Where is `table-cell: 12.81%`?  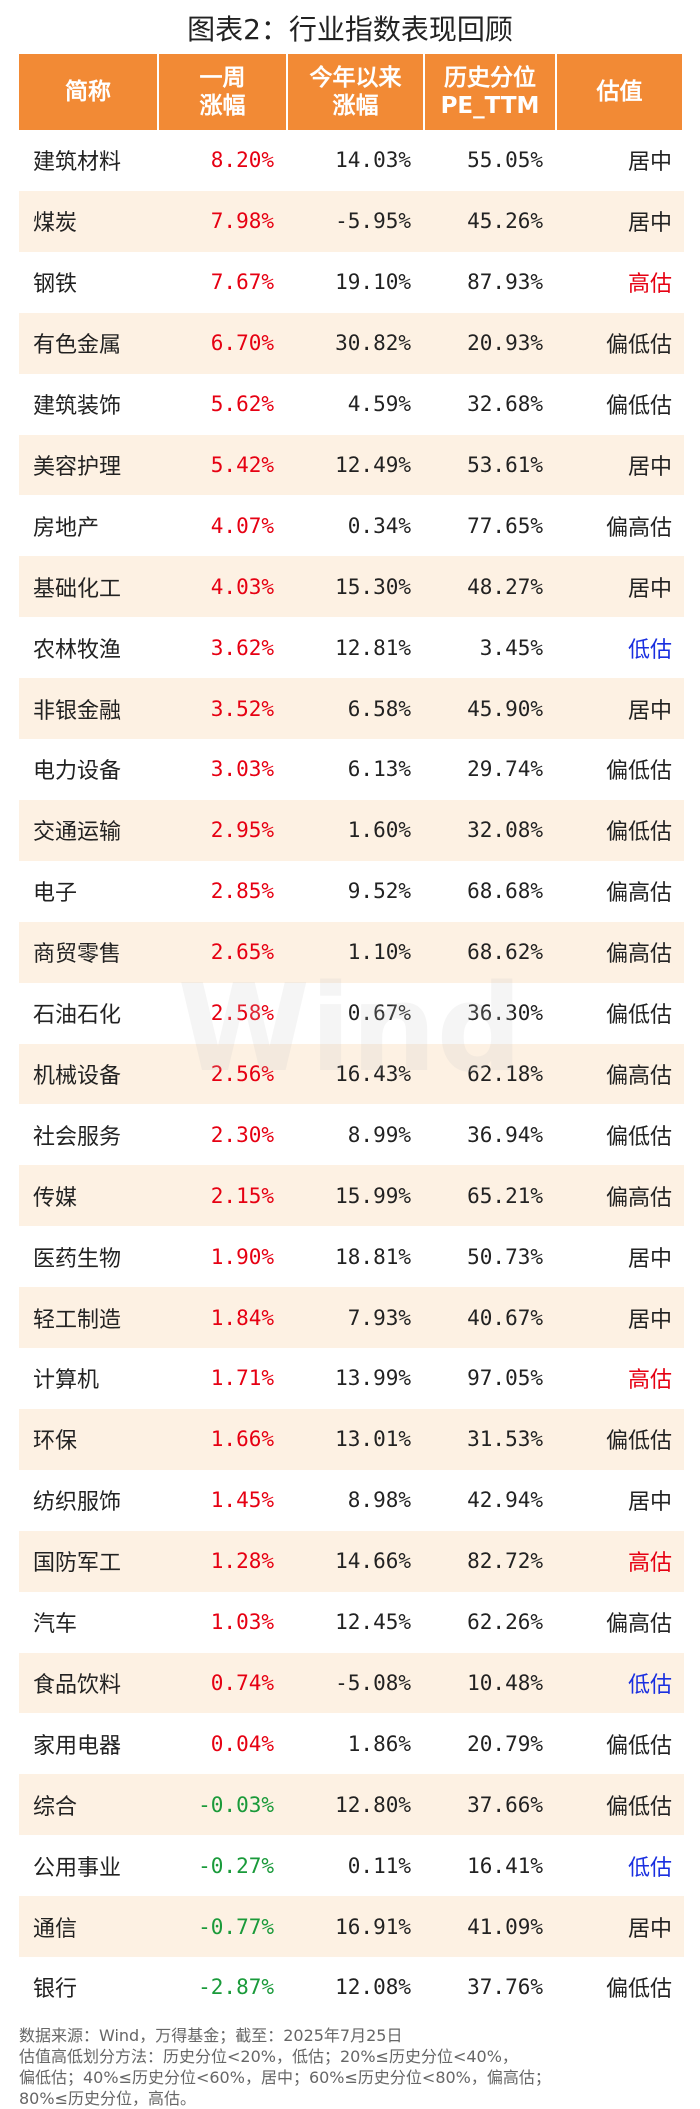
table-cell: 12.81% is located at coordinates (373, 647).